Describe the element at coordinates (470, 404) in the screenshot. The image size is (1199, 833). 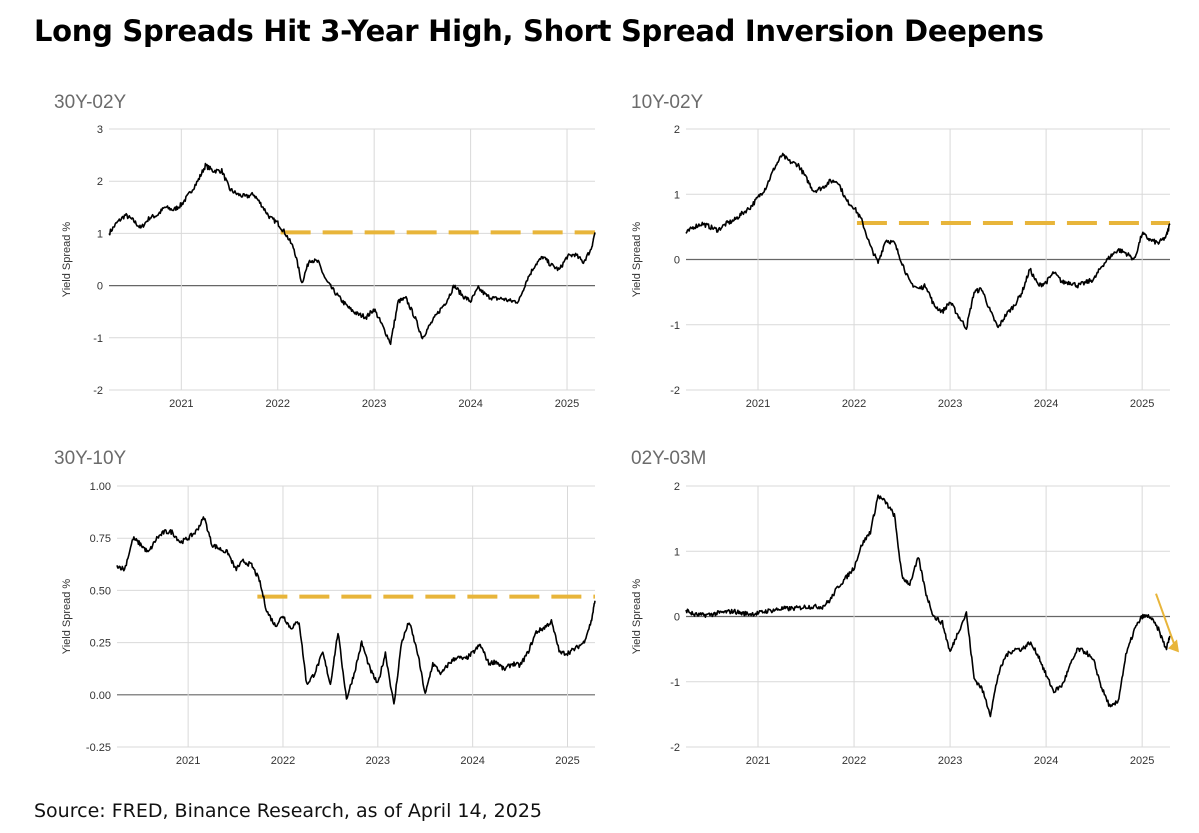
I see `x-tick-label: 2024` at that location.